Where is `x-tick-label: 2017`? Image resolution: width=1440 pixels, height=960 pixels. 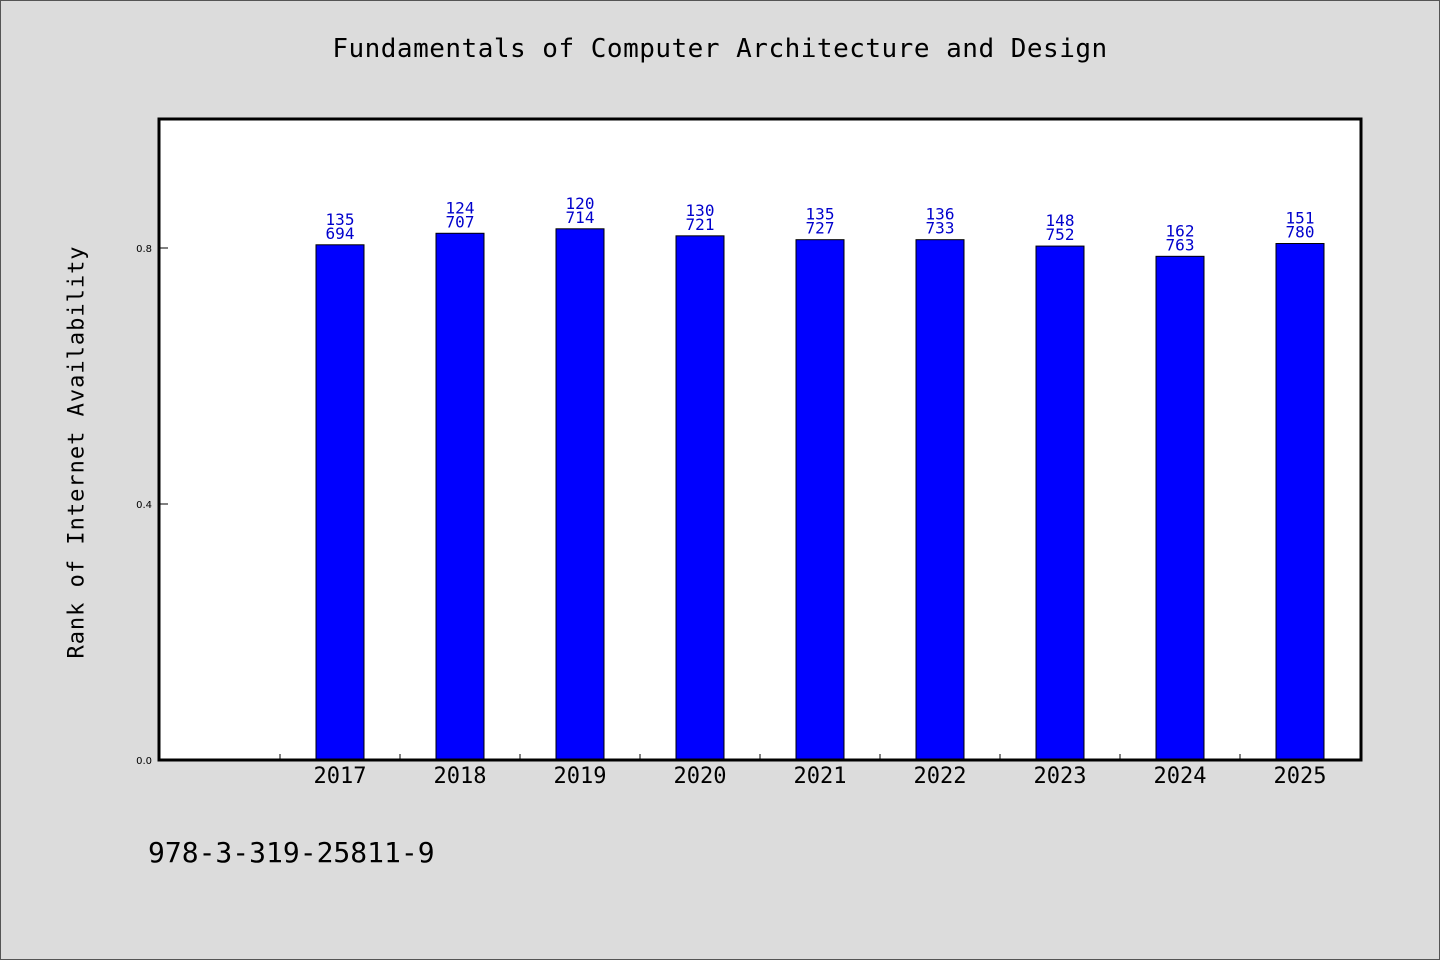 x-tick-label: 2017 is located at coordinates (340, 776).